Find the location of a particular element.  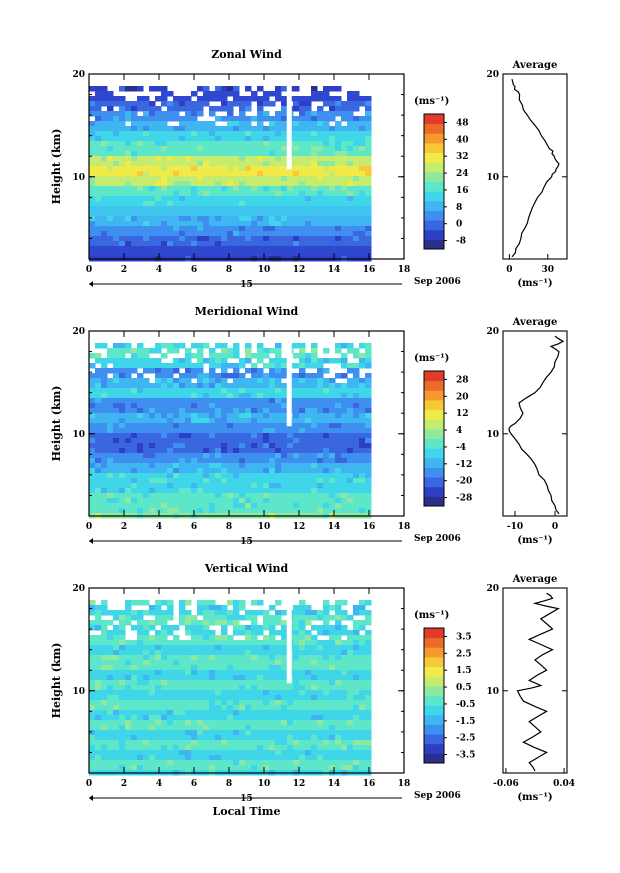

y-tick-label: 20 is located at coordinates (78, 332).